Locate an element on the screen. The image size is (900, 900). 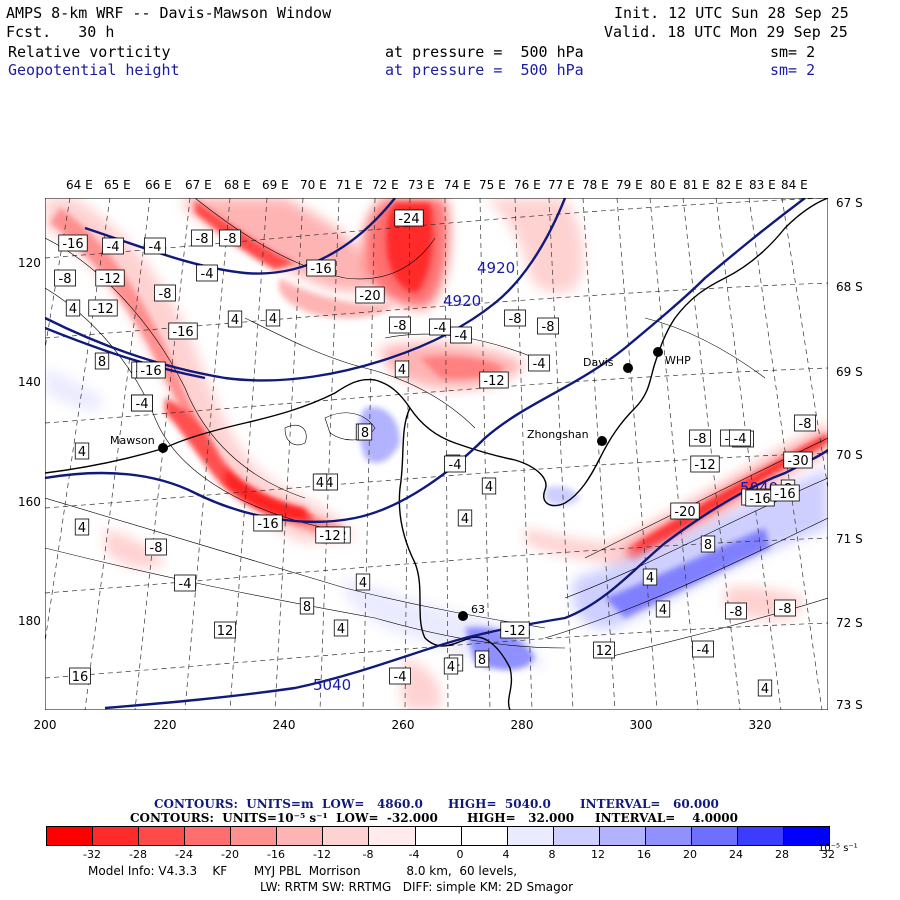
lon-label: 73 E is located at coordinates (421, 185).